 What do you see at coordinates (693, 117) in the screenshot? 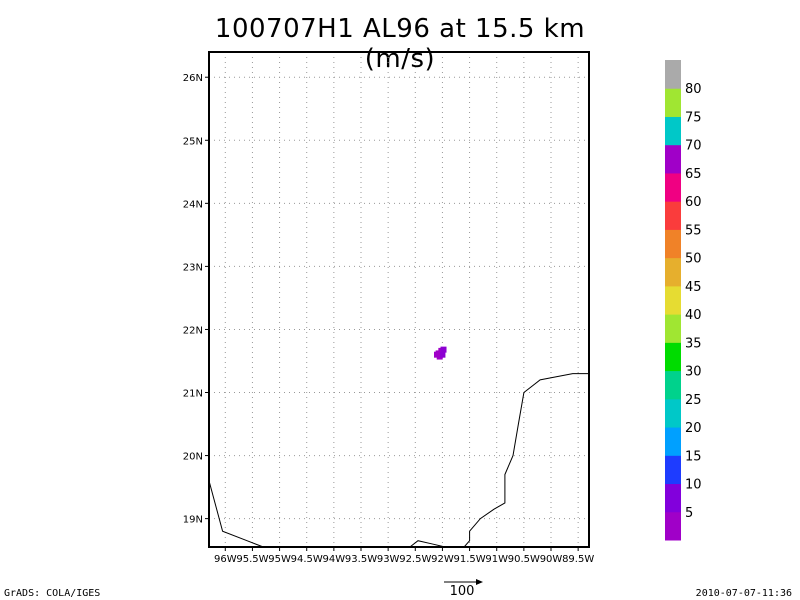
I see `colorbar-label: 75` at bounding box center [693, 117].